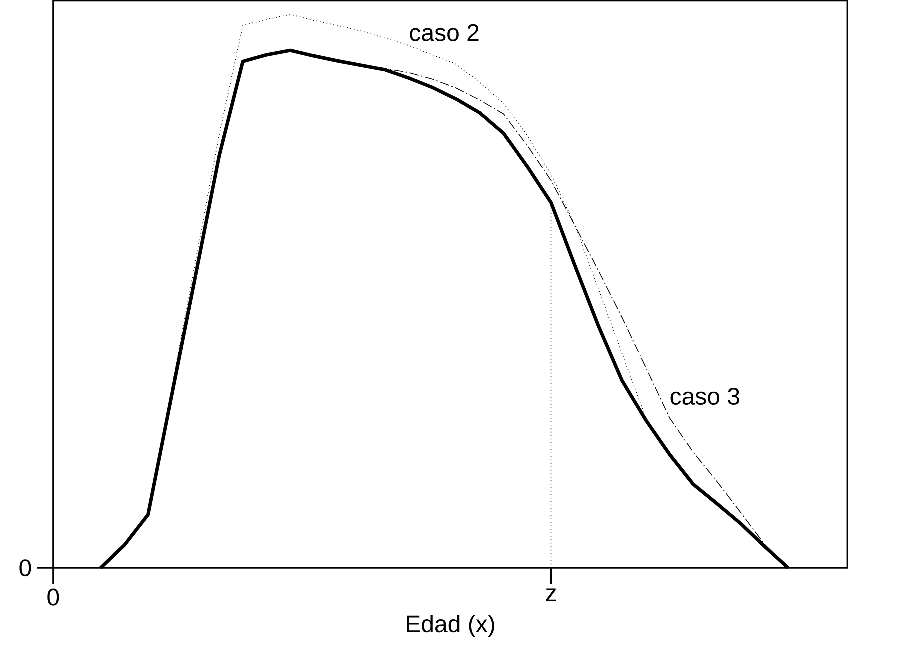 The image size is (913, 646). Describe the element at coordinates (705, 397) in the screenshot. I see `series-label: caso 3` at that location.